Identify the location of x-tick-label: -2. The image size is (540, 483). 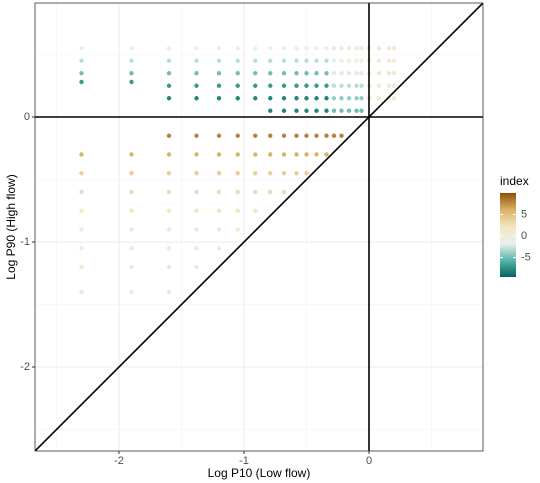
(119, 461).